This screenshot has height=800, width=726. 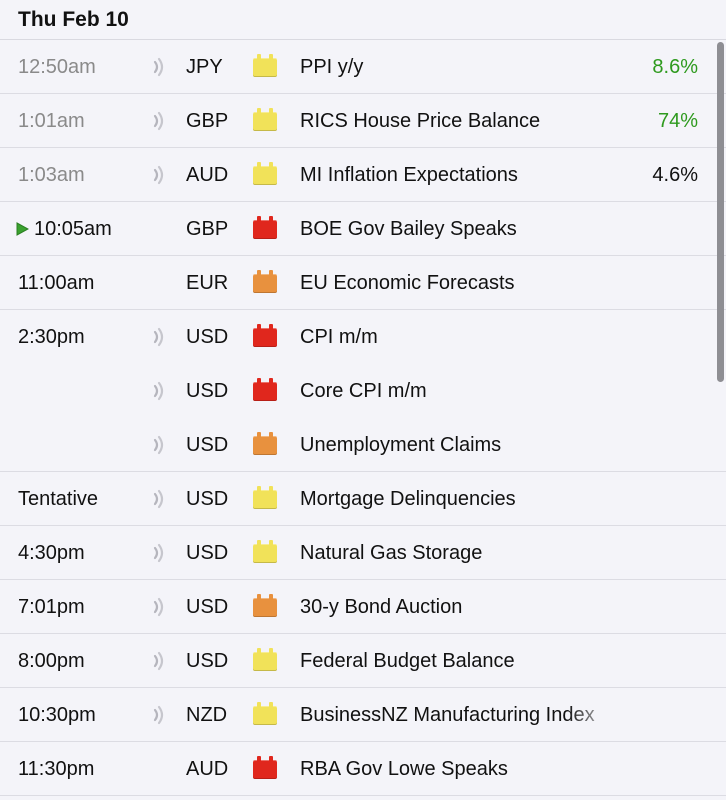 What do you see at coordinates (447, 714) in the screenshot?
I see `event-title: BusinessNZ Manufacturing Index` at bounding box center [447, 714].